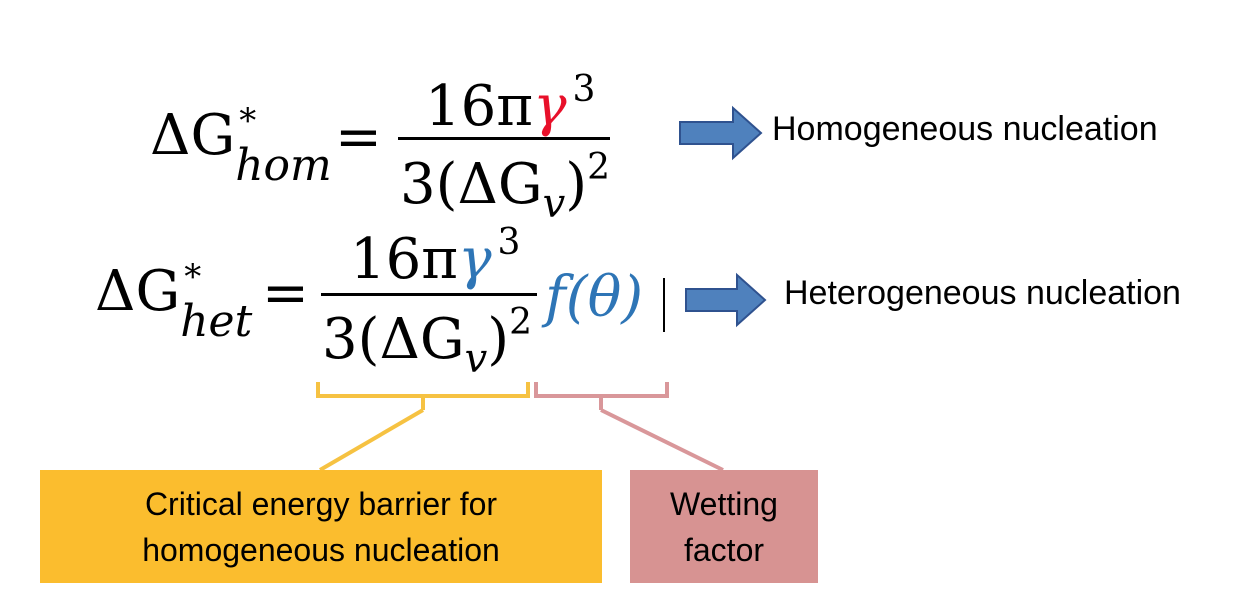 The height and width of the screenshot is (604, 1245). Describe the element at coordinates (429, 294) in the screenshot. I see `eq-het-fraction-bar` at that location.